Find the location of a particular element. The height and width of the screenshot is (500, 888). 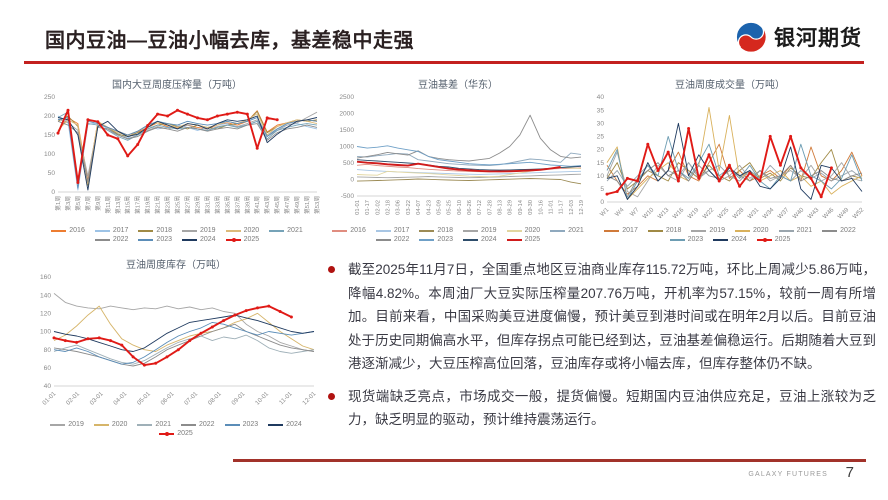

page-number: 7 is located at coordinates (849, 472).